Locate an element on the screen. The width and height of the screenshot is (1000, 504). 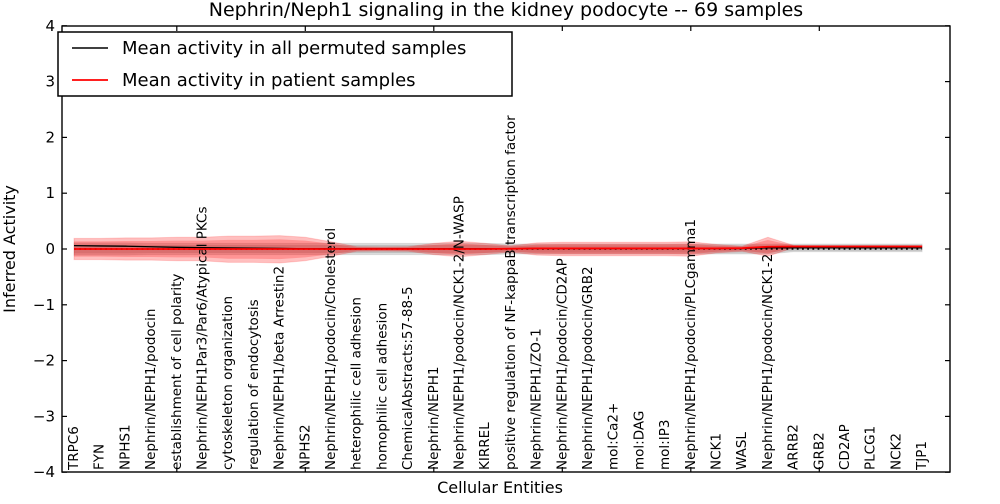
mean-lines is located at coordinates (498, 247).